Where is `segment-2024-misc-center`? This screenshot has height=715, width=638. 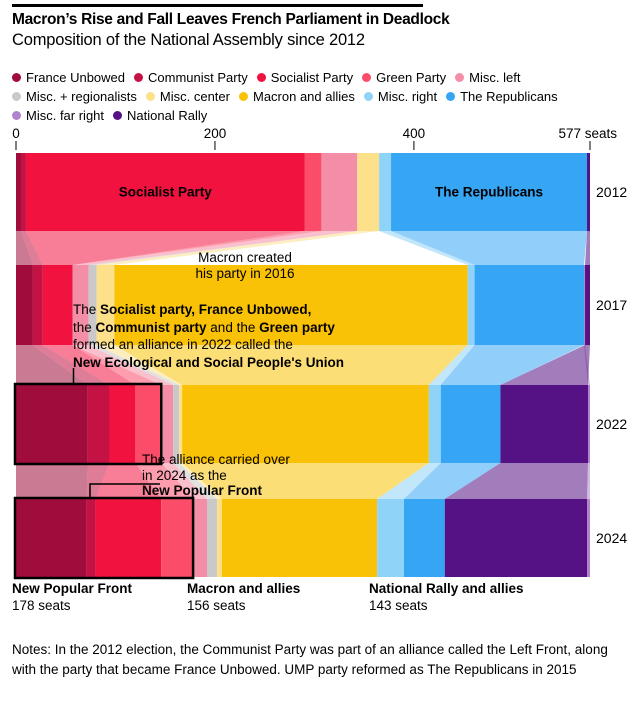 segment-2024-misc-center is located at coordinates (219, 538).